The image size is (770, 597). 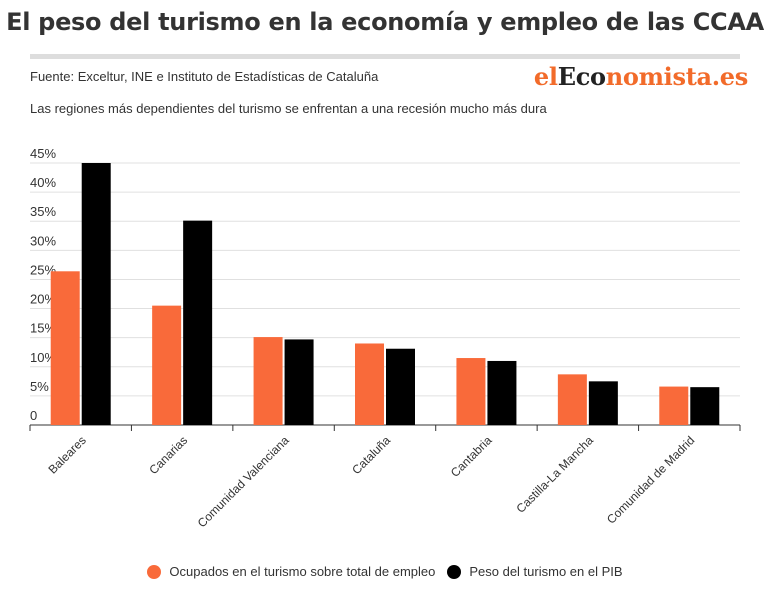 I want to click on x-tick-label: Baleares, so click(x=66, y=454).